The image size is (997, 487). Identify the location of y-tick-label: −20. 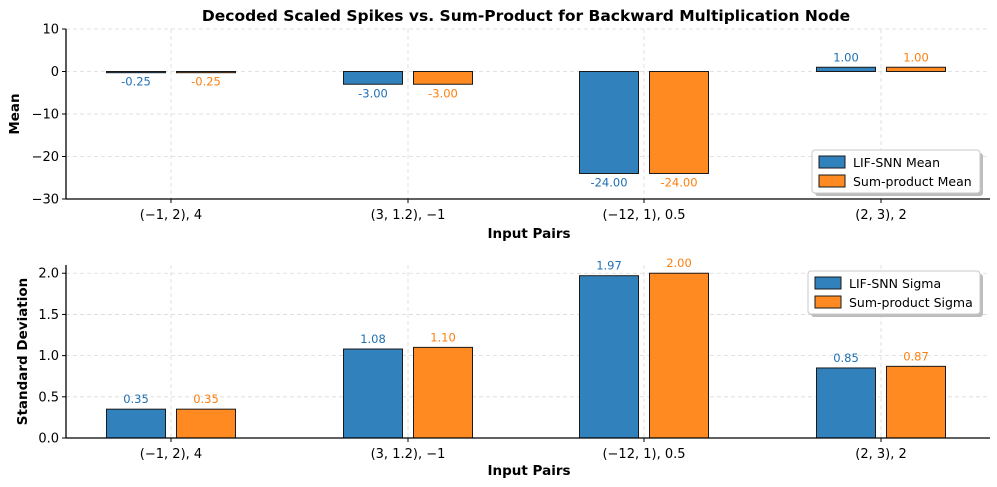
(45, 157).